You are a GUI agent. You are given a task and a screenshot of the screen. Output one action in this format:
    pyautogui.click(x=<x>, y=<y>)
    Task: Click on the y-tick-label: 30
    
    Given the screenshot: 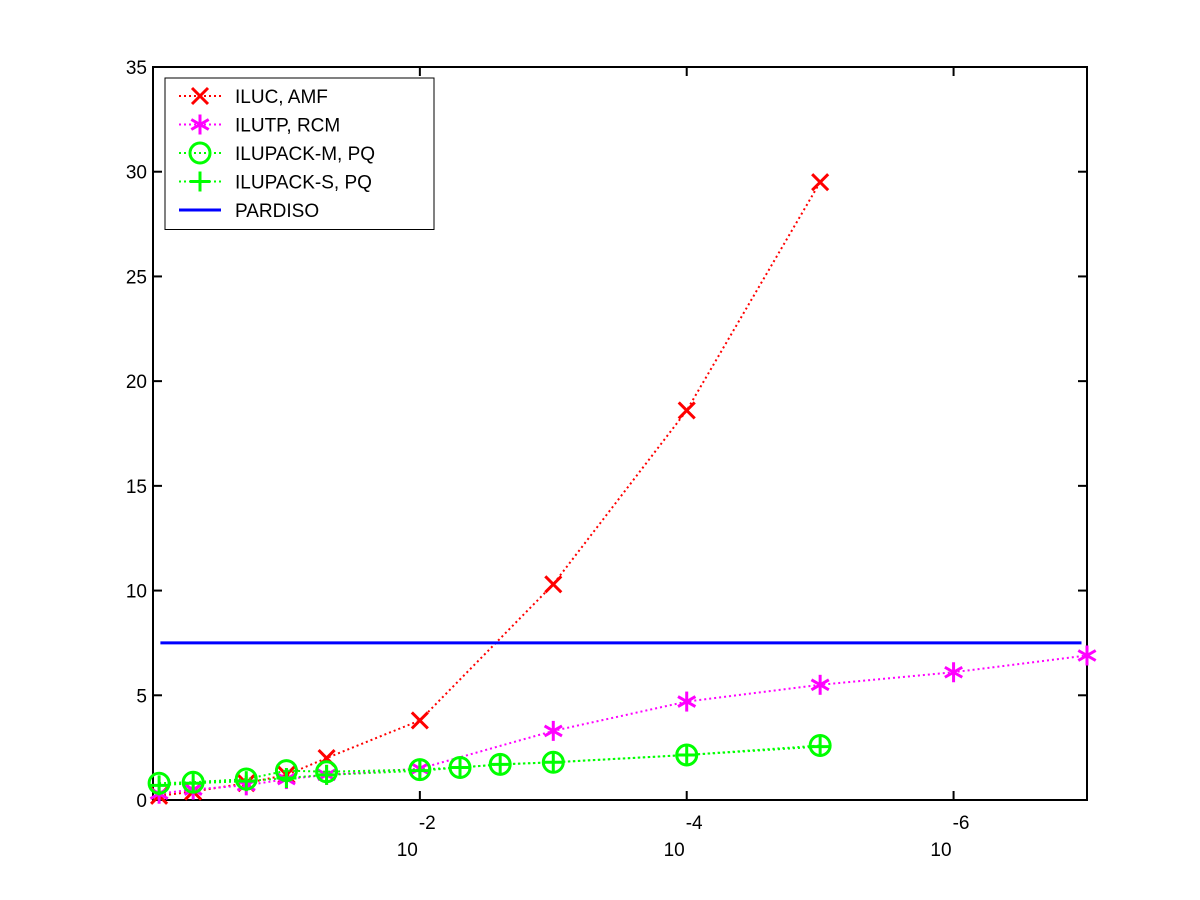 What is the action you would take?
    pyautogui.click(x=136, y=173)
    